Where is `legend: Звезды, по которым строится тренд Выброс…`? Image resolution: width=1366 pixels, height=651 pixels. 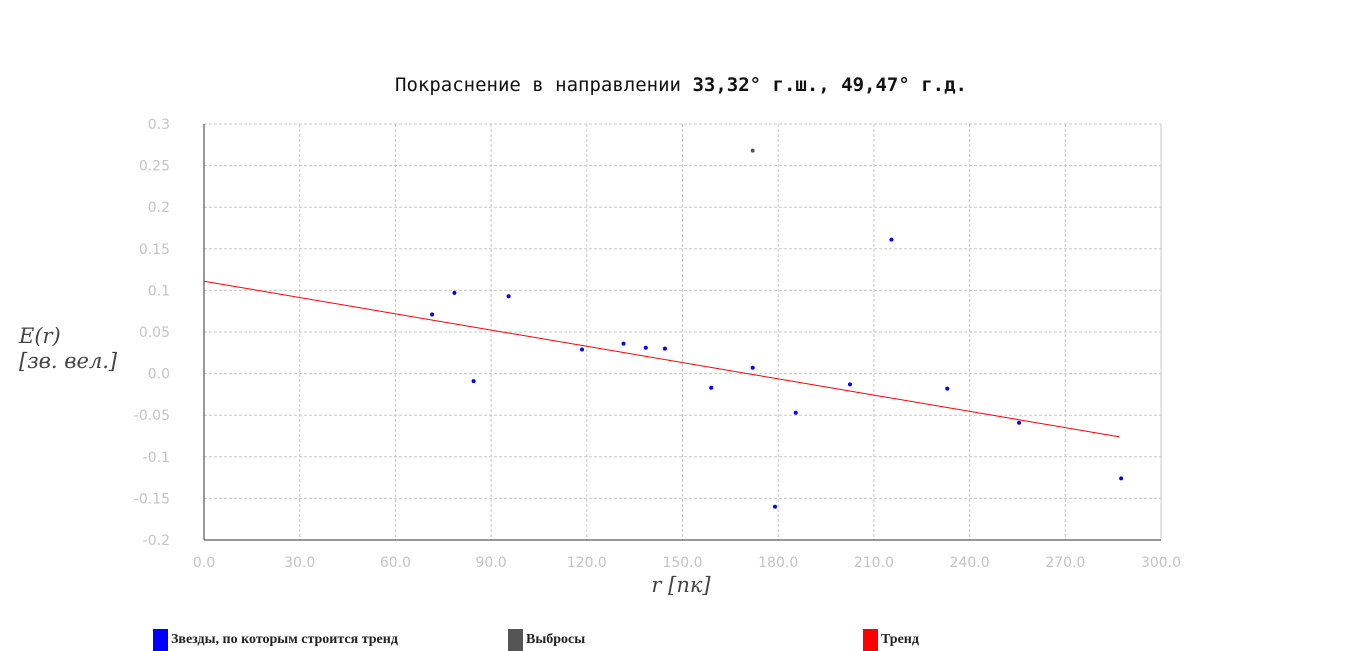 legend: Звезды, по которым строится тренд Выброс… is located at coordinates (683, 640).